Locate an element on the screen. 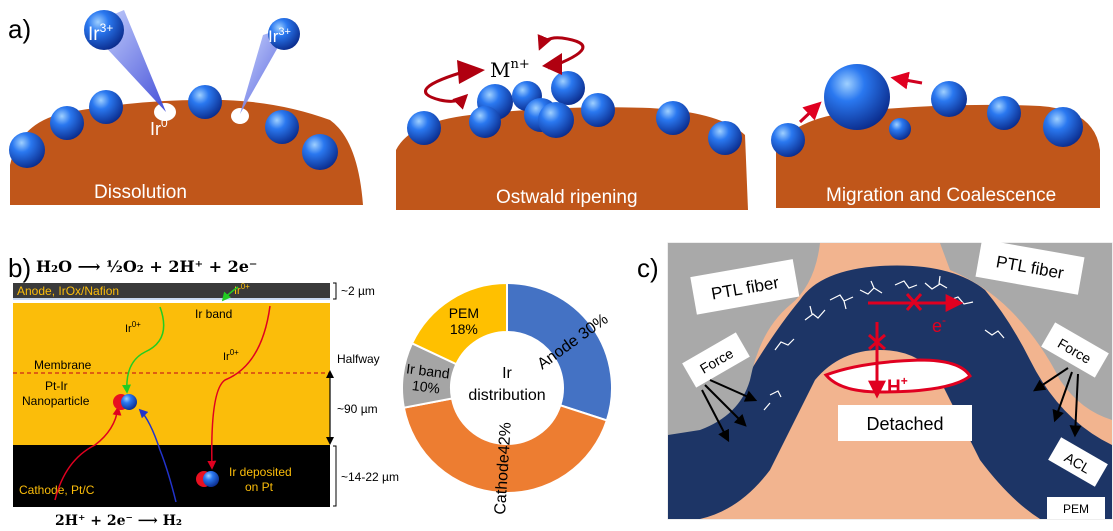 The height and width of the screenshot is (531, 1113). chart-slice-pem is located at coordinates (459, 323).